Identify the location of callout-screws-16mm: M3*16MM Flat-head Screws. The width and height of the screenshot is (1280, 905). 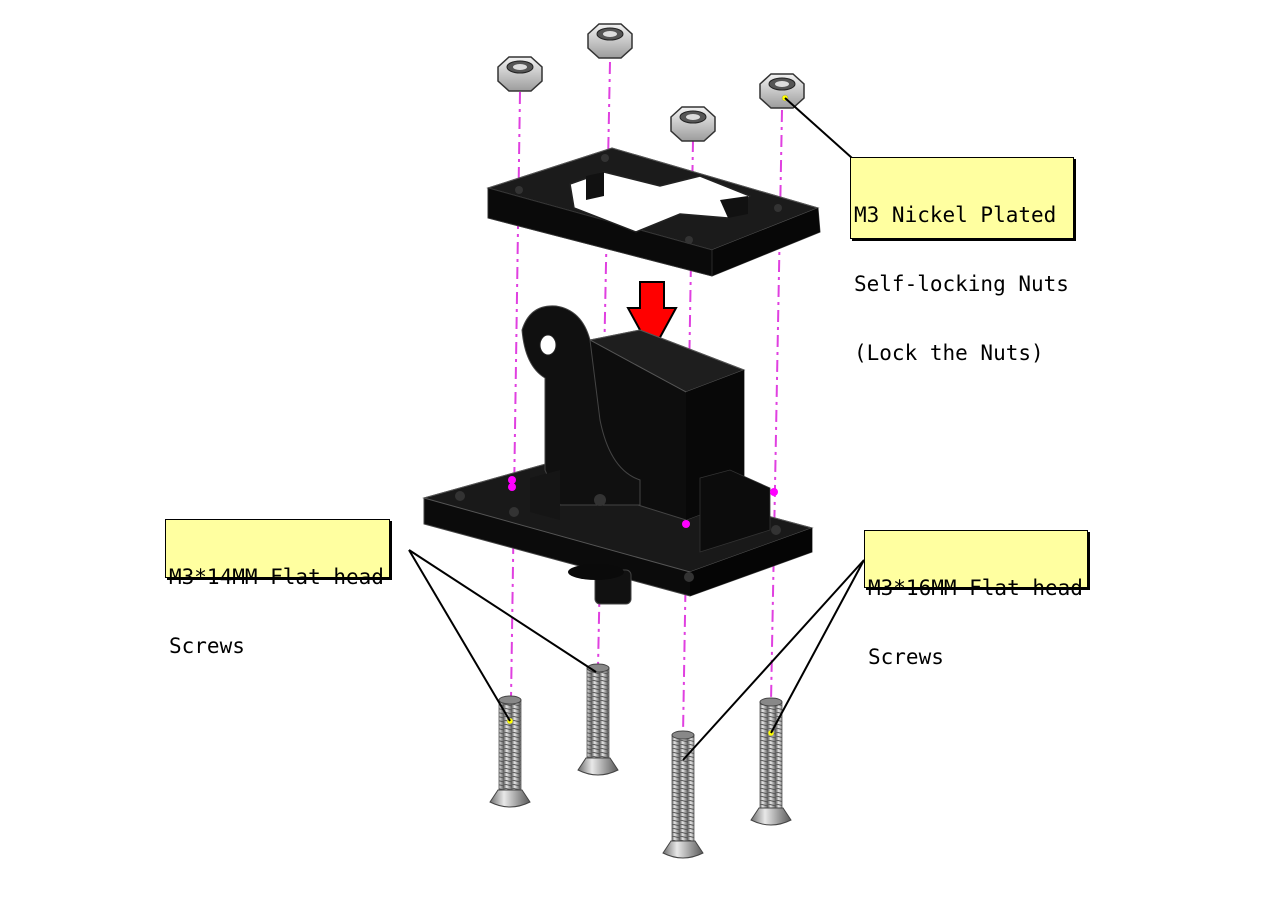
(976, 599).